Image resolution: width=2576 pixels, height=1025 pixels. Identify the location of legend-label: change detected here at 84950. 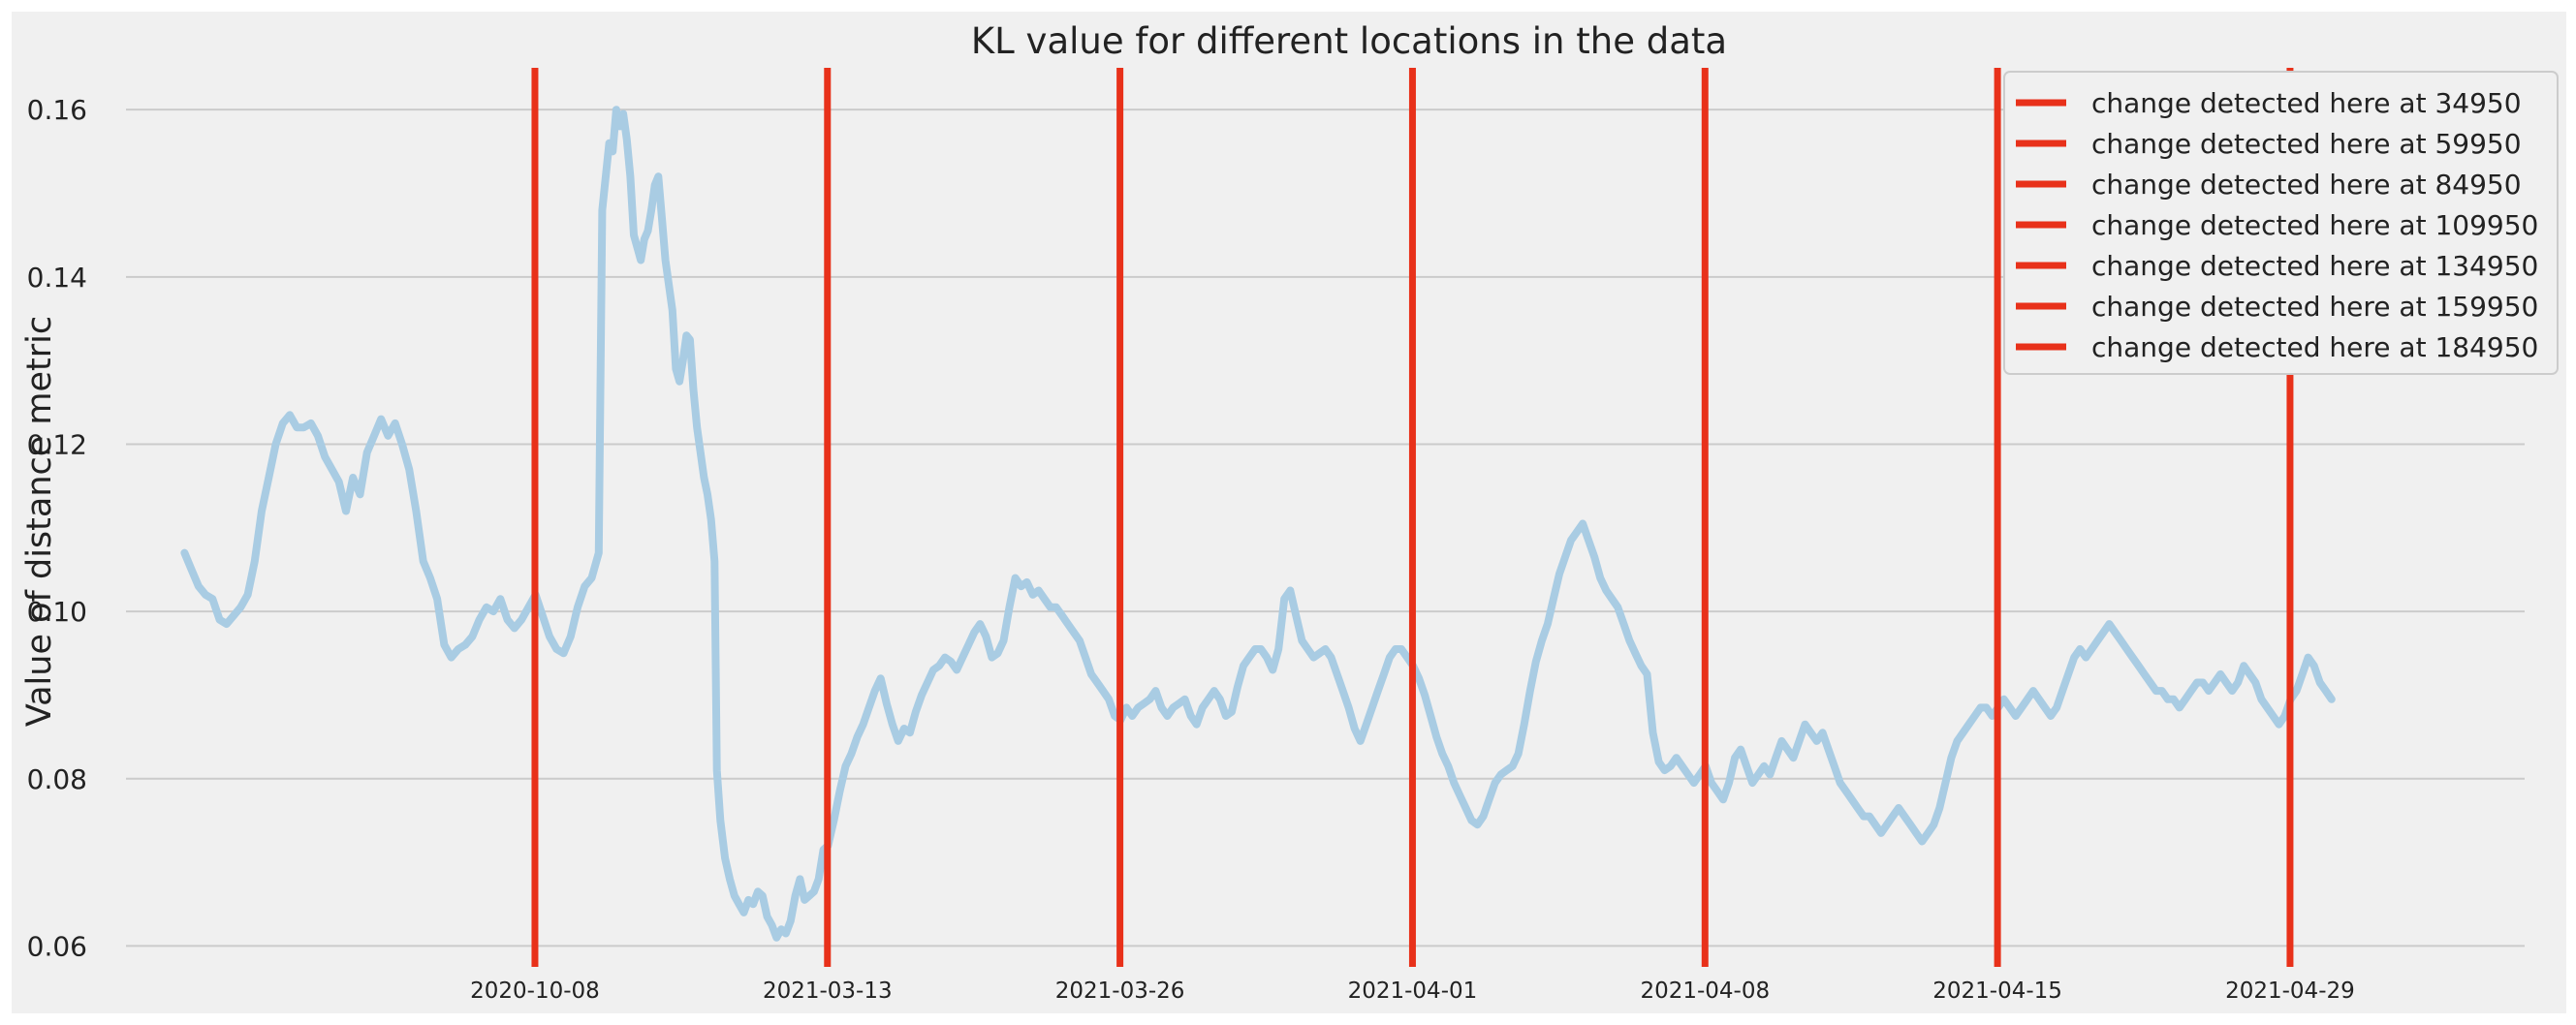
(2306, 185).